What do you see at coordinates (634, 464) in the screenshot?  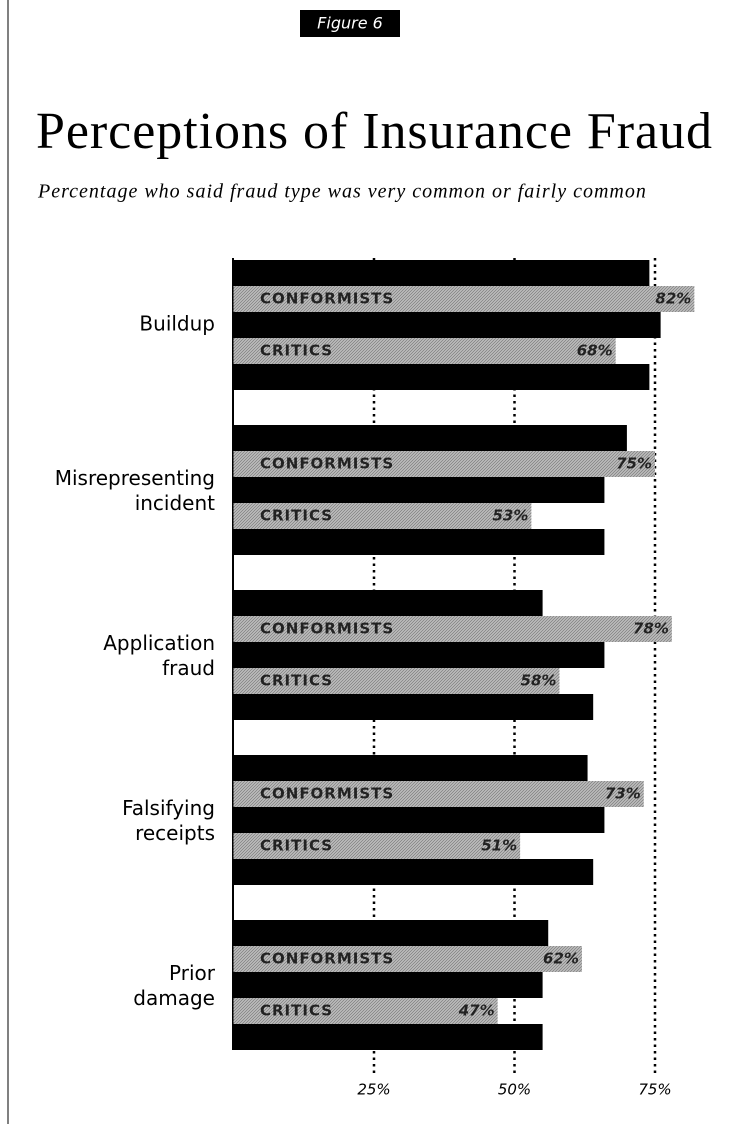 I see `value-label: 75%` at bounding box center [634, 464].